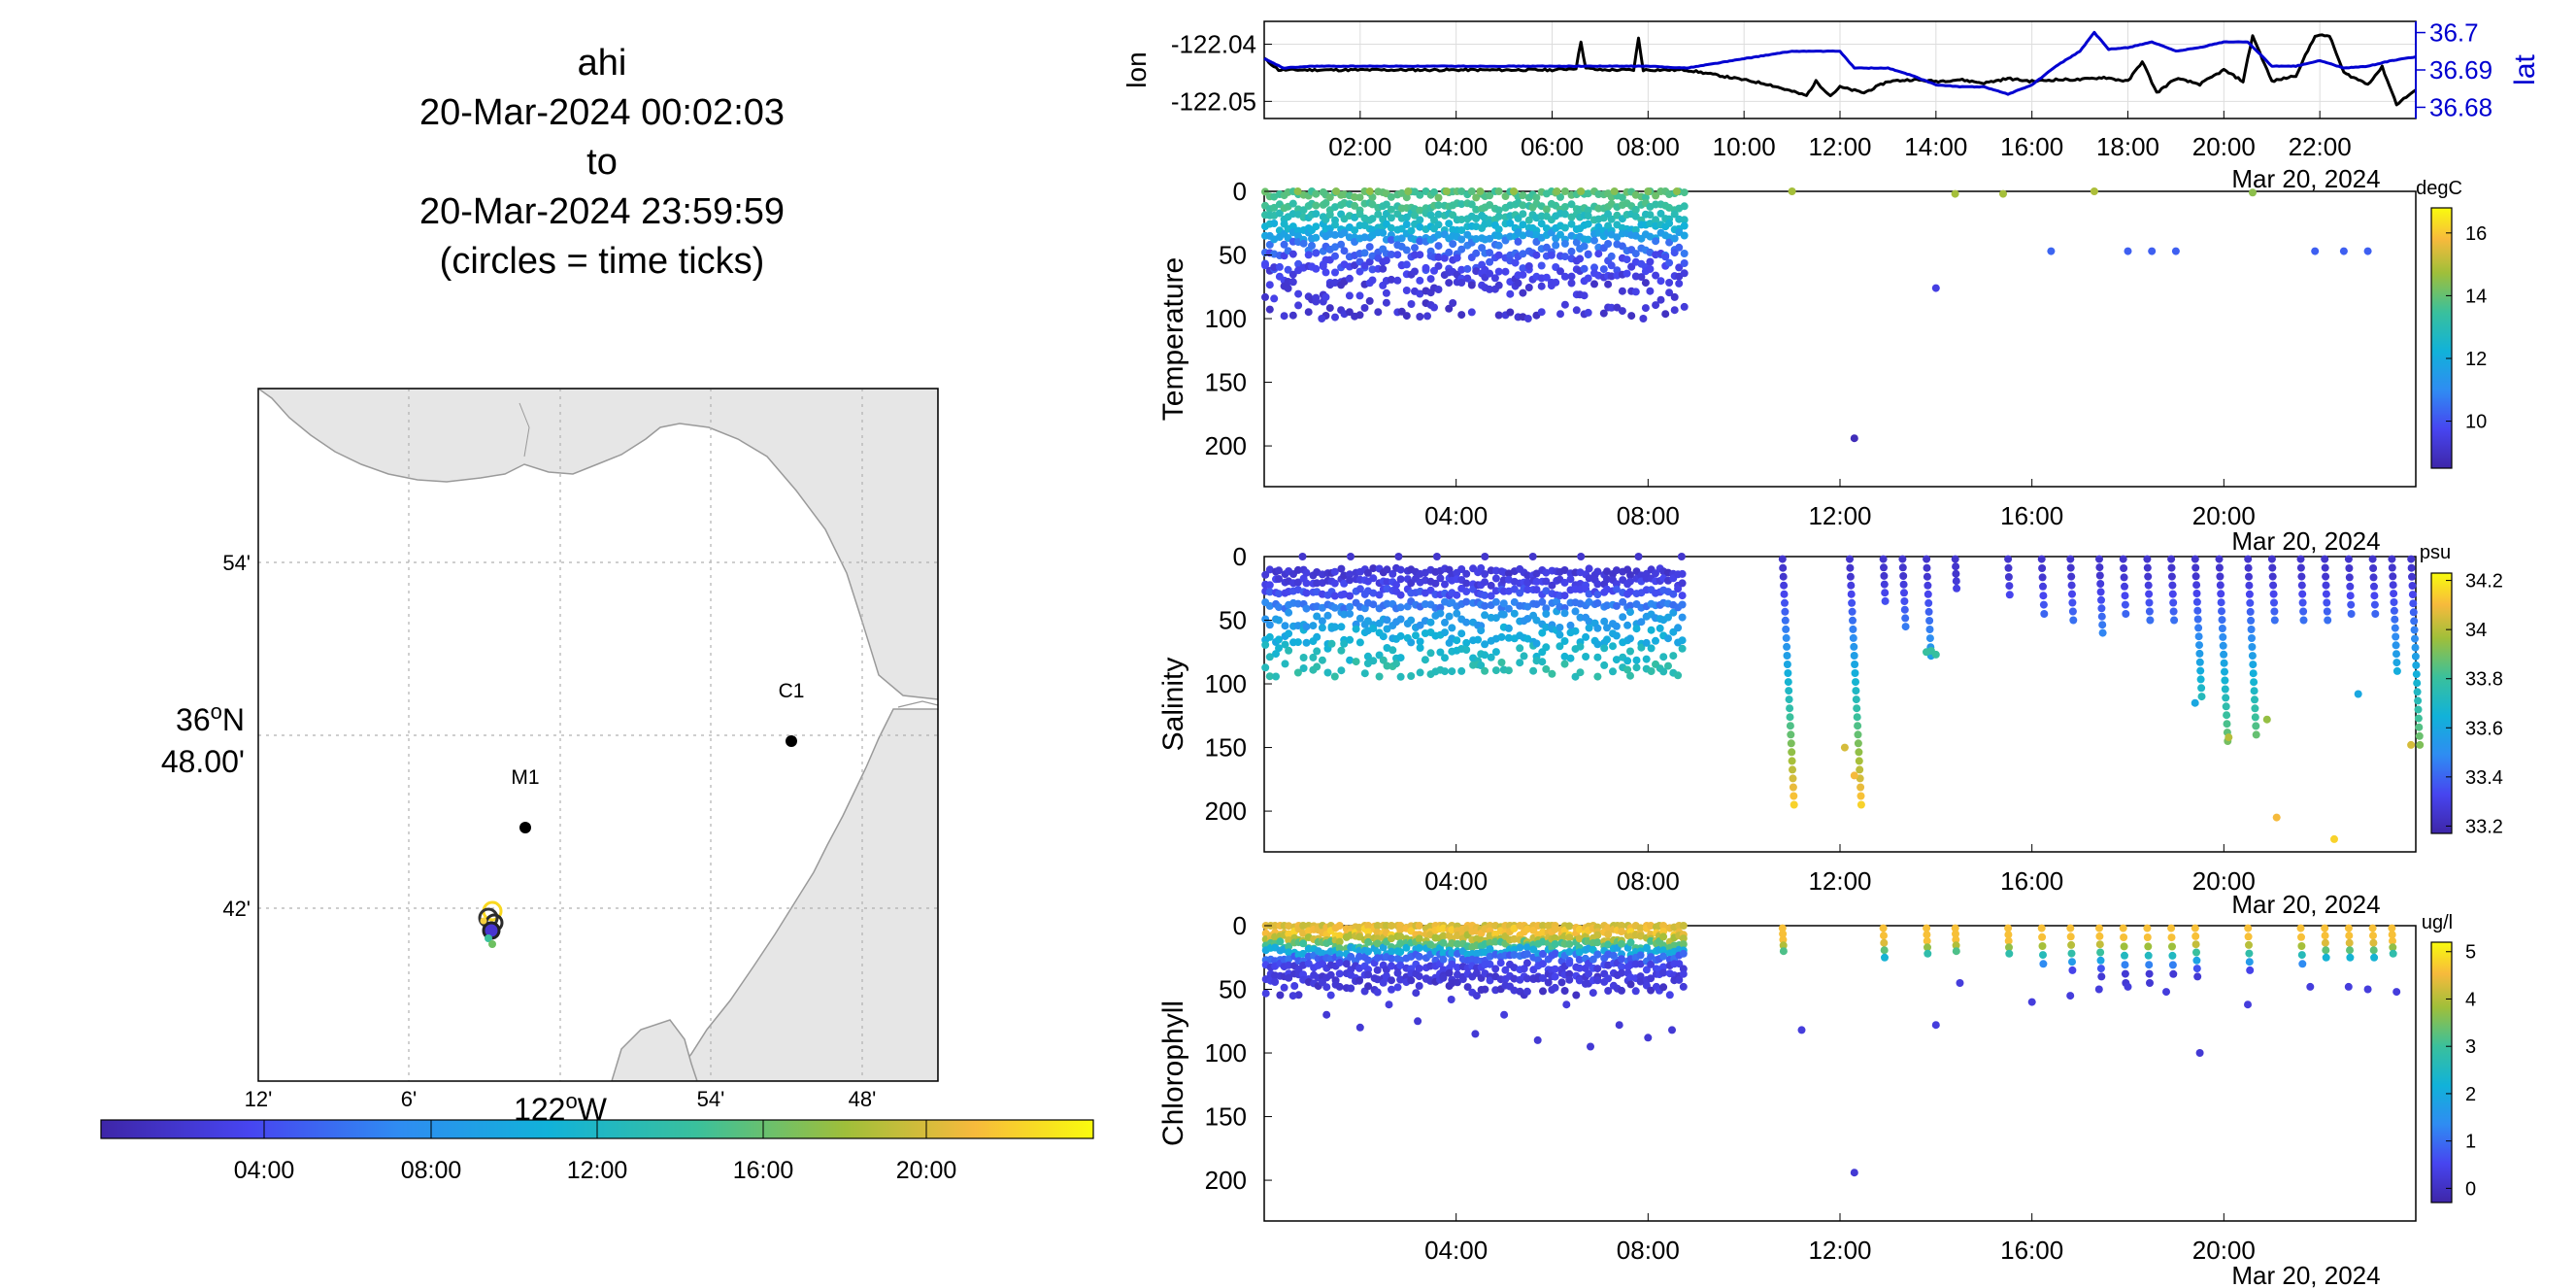 Image resolution: width=2576 pixels, height=1288 pixels. Describe the element at coordinates (1137, 69) in the screenshot. I see `lon-axis-label: lon` at that location.